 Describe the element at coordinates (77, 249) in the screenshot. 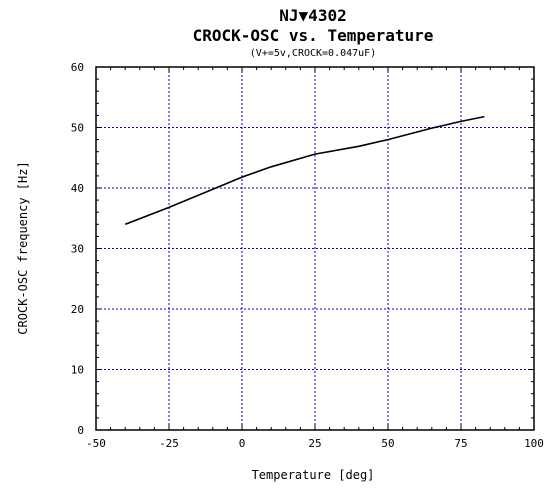

I see `y-tick-label: 30` at that location.